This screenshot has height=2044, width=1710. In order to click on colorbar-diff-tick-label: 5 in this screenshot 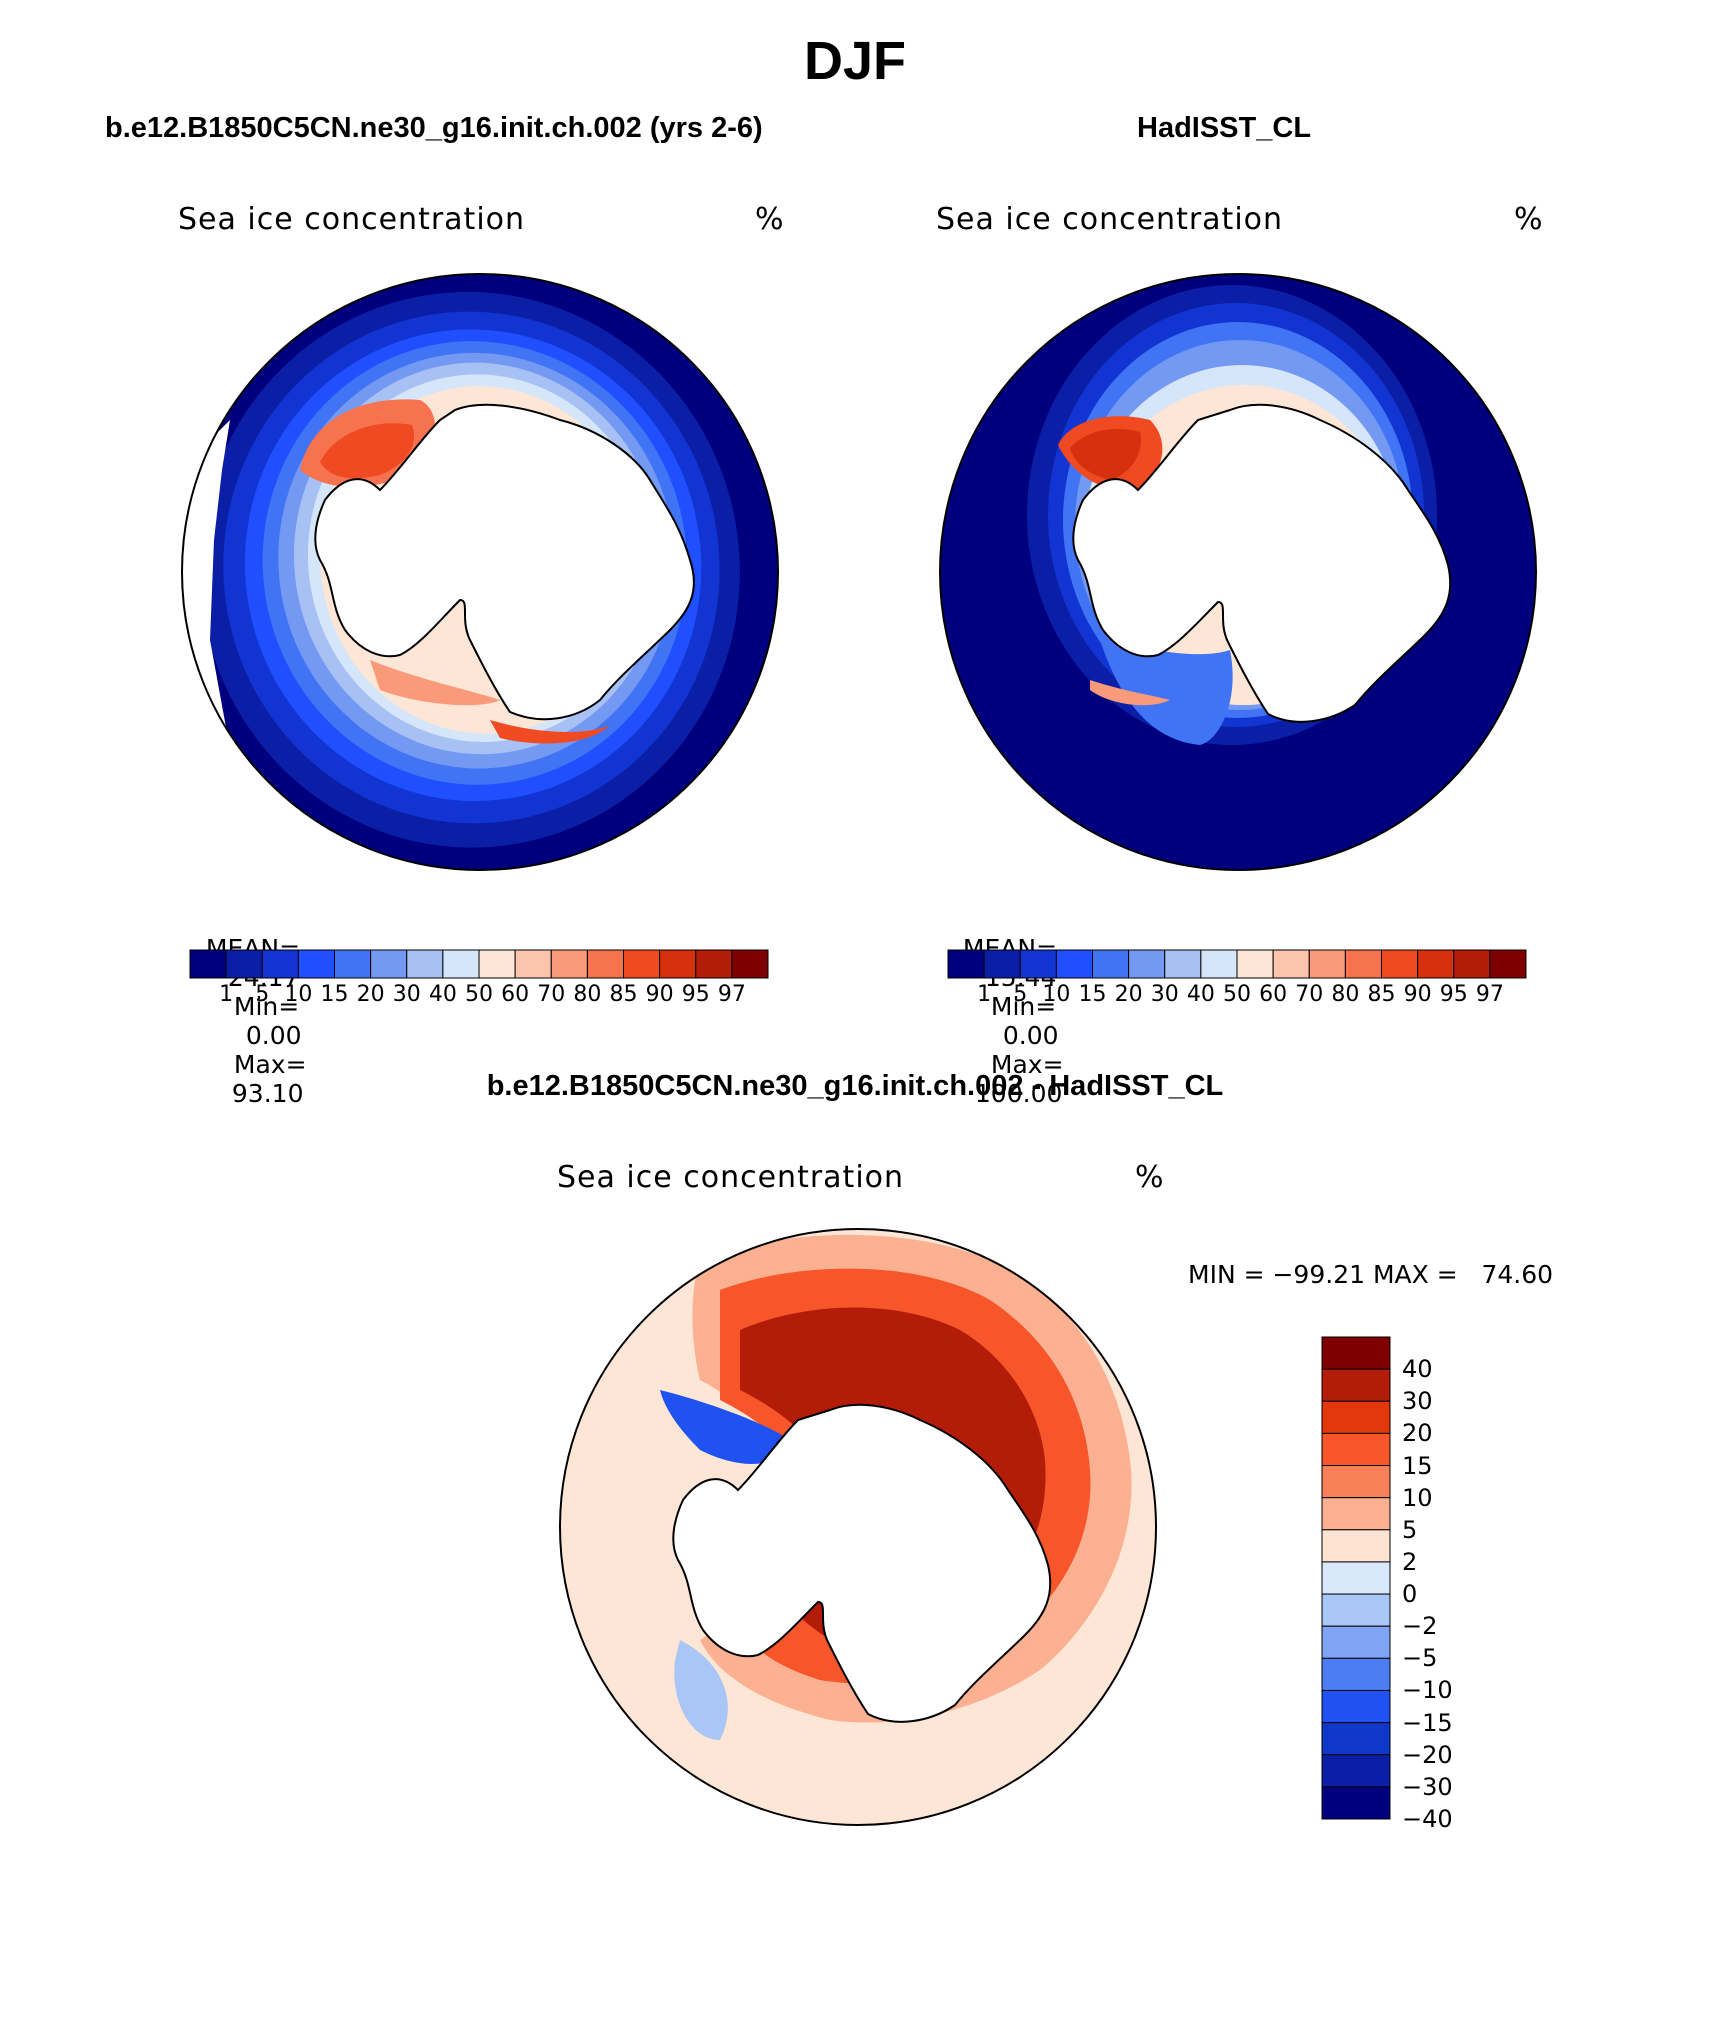, I will do `click(1410, 1529)`.